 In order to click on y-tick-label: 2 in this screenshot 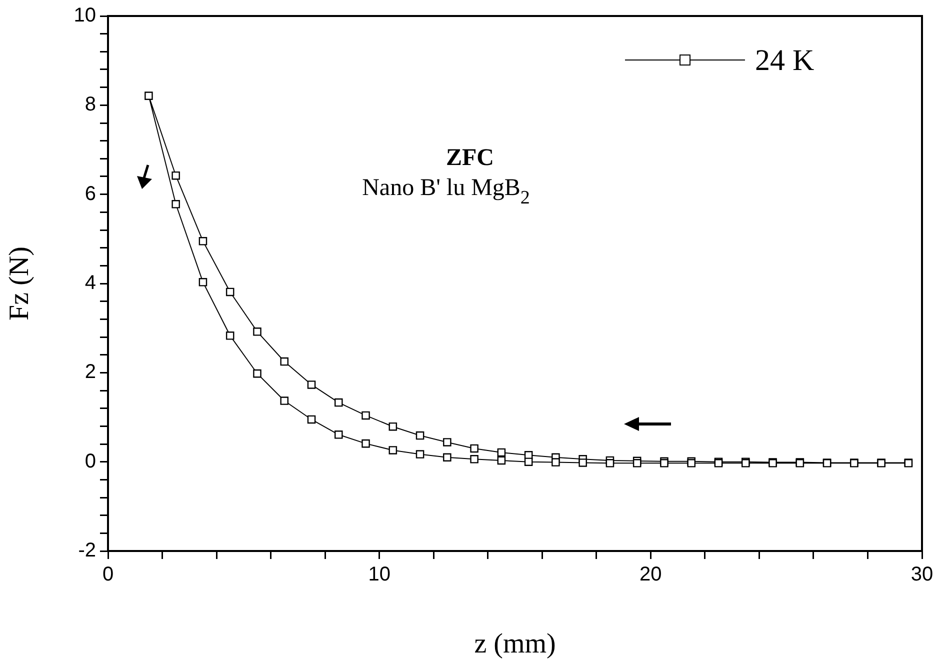, I will do `click(90, 372)`.